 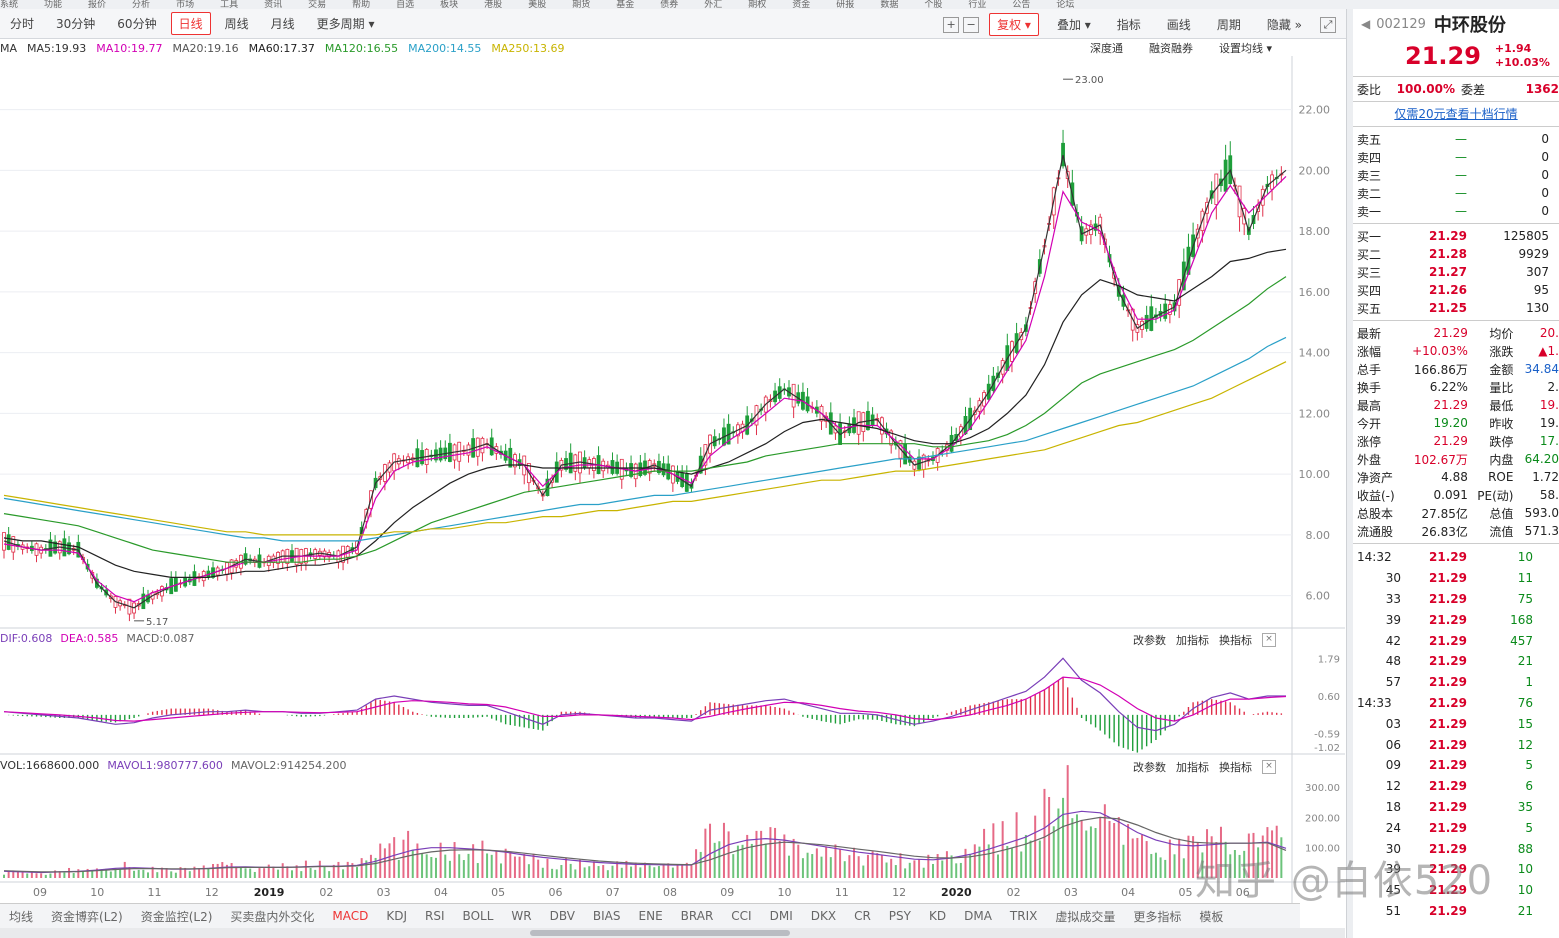 I want to click on indicator-tab: 虚拟成交量, so click(x=1085, y=916).